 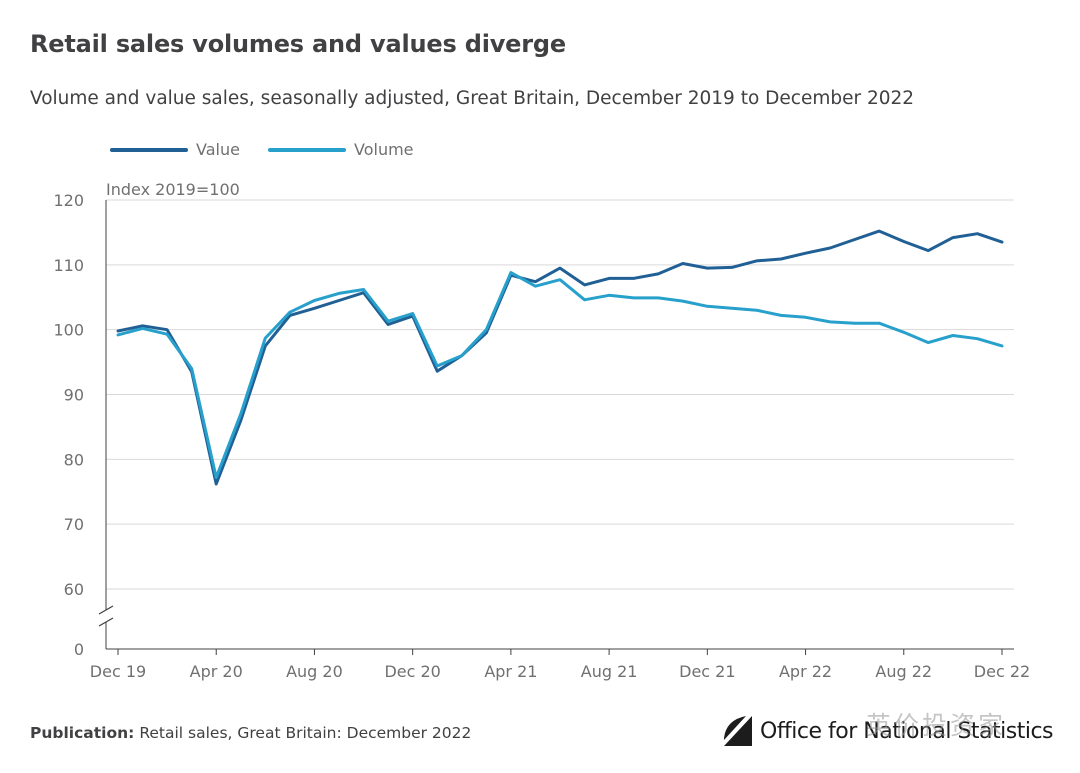 I want to click on y-tick-label: 80, so click(x=74, y=459).